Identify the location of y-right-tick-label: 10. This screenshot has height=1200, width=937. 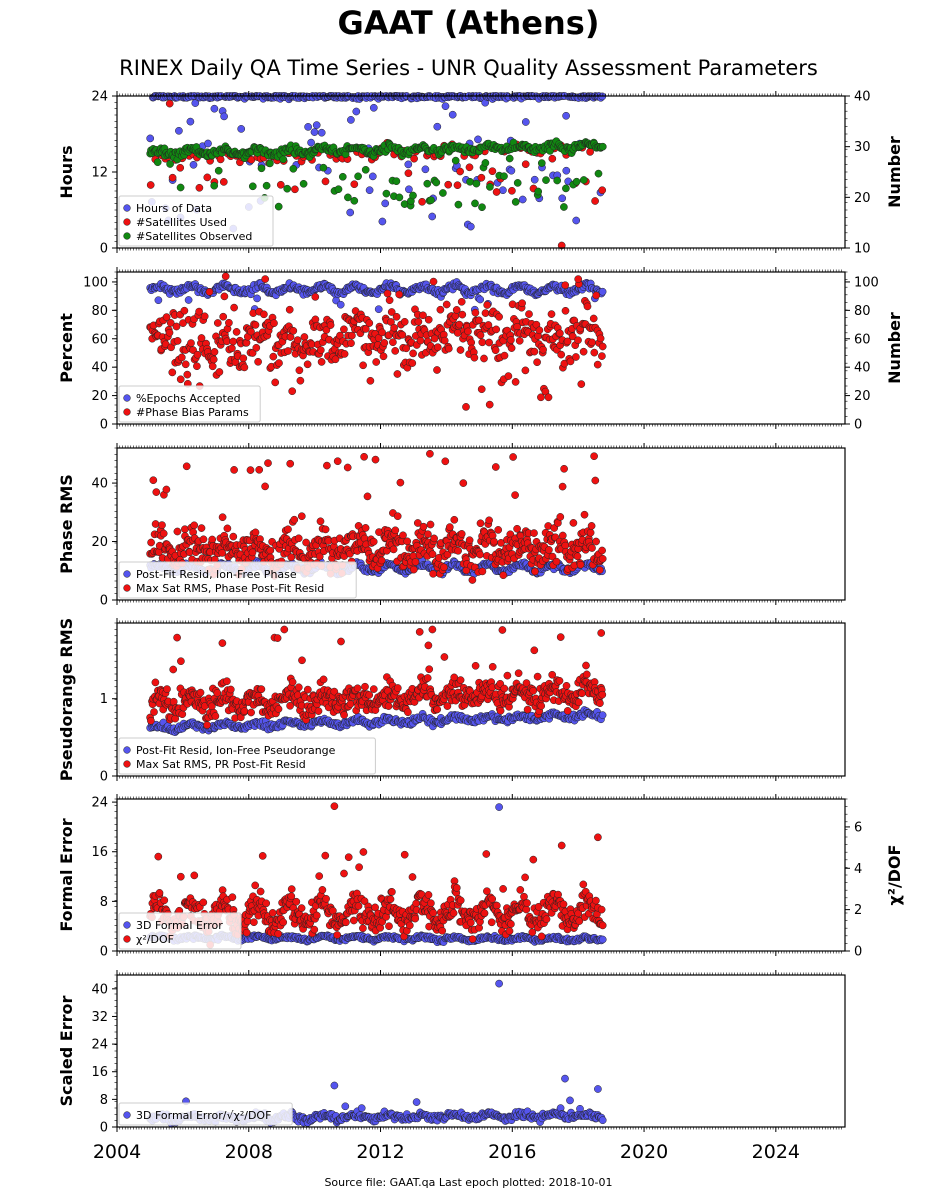
(862, 249).